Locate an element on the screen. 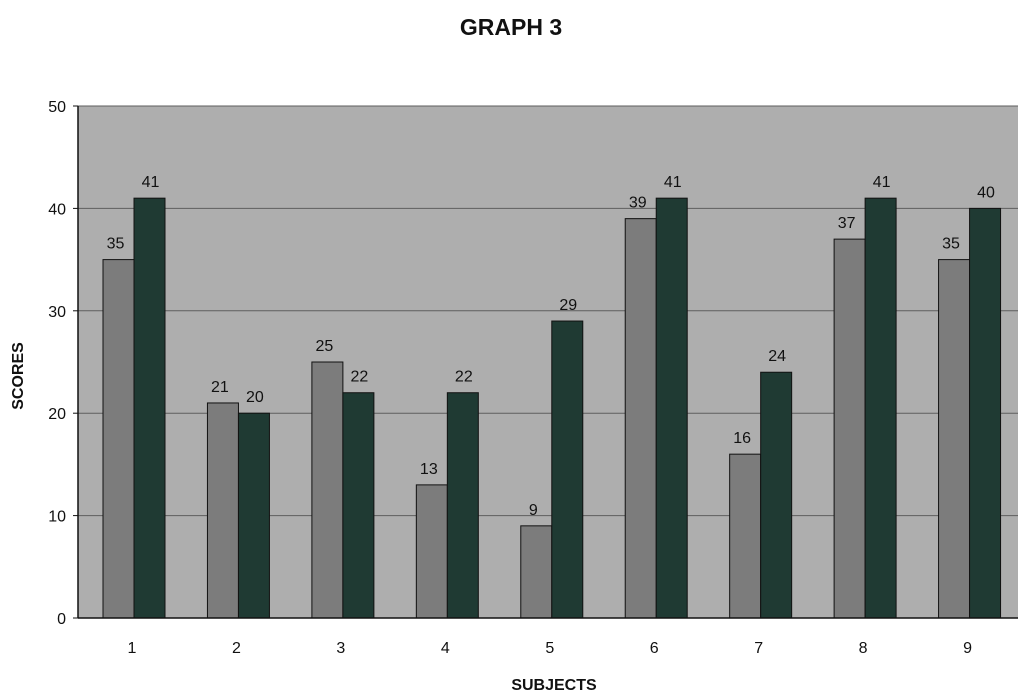  data-label: 9 is located at coordinates (533, 510).